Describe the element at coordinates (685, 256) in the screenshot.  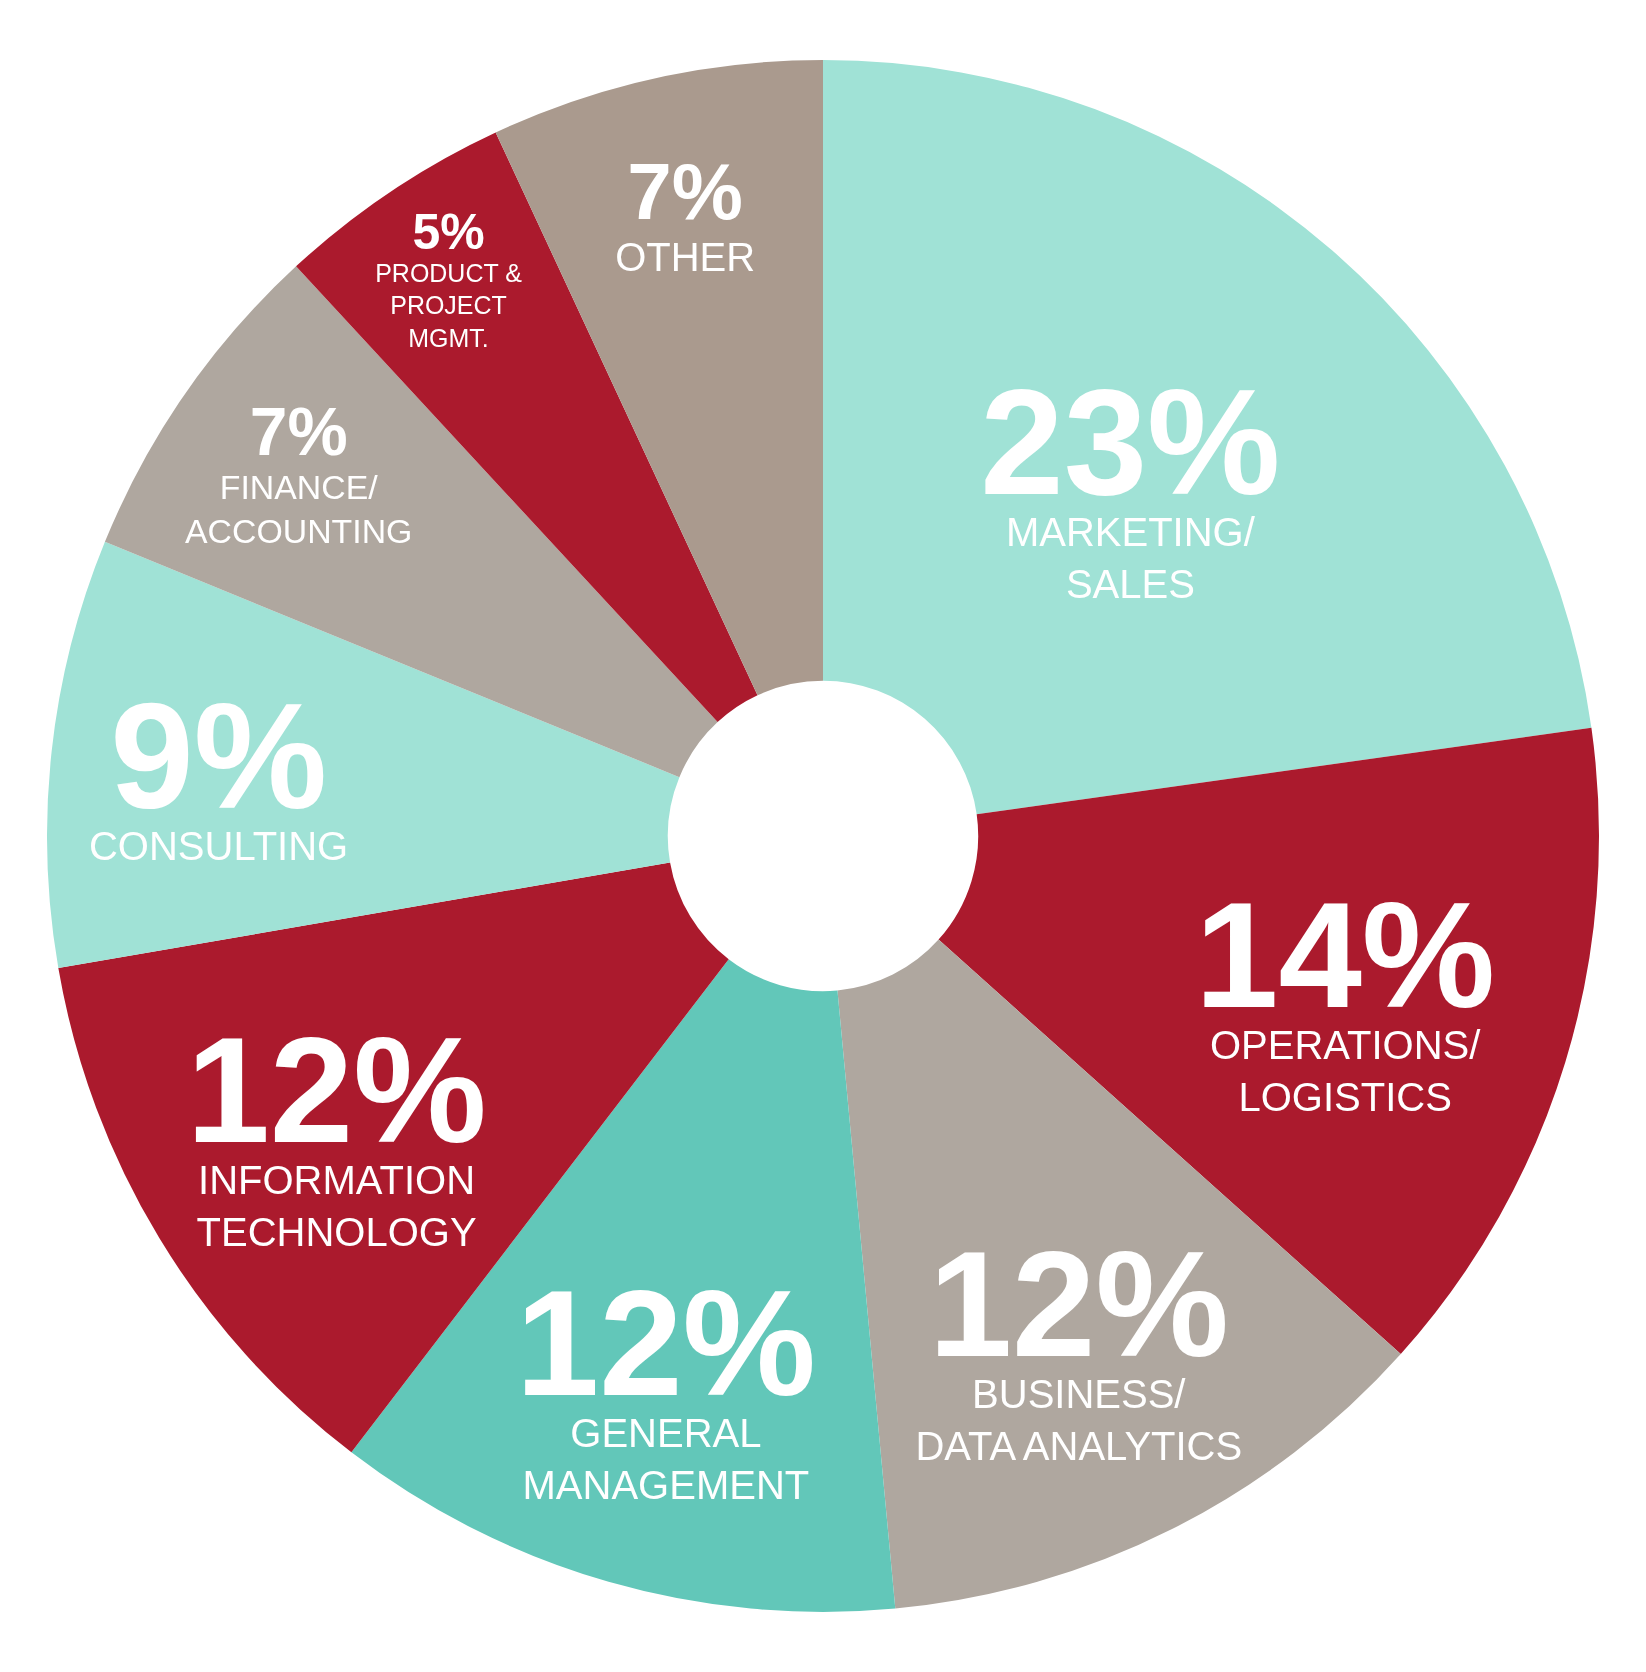
I see `slice-label: OTHER` at that location.